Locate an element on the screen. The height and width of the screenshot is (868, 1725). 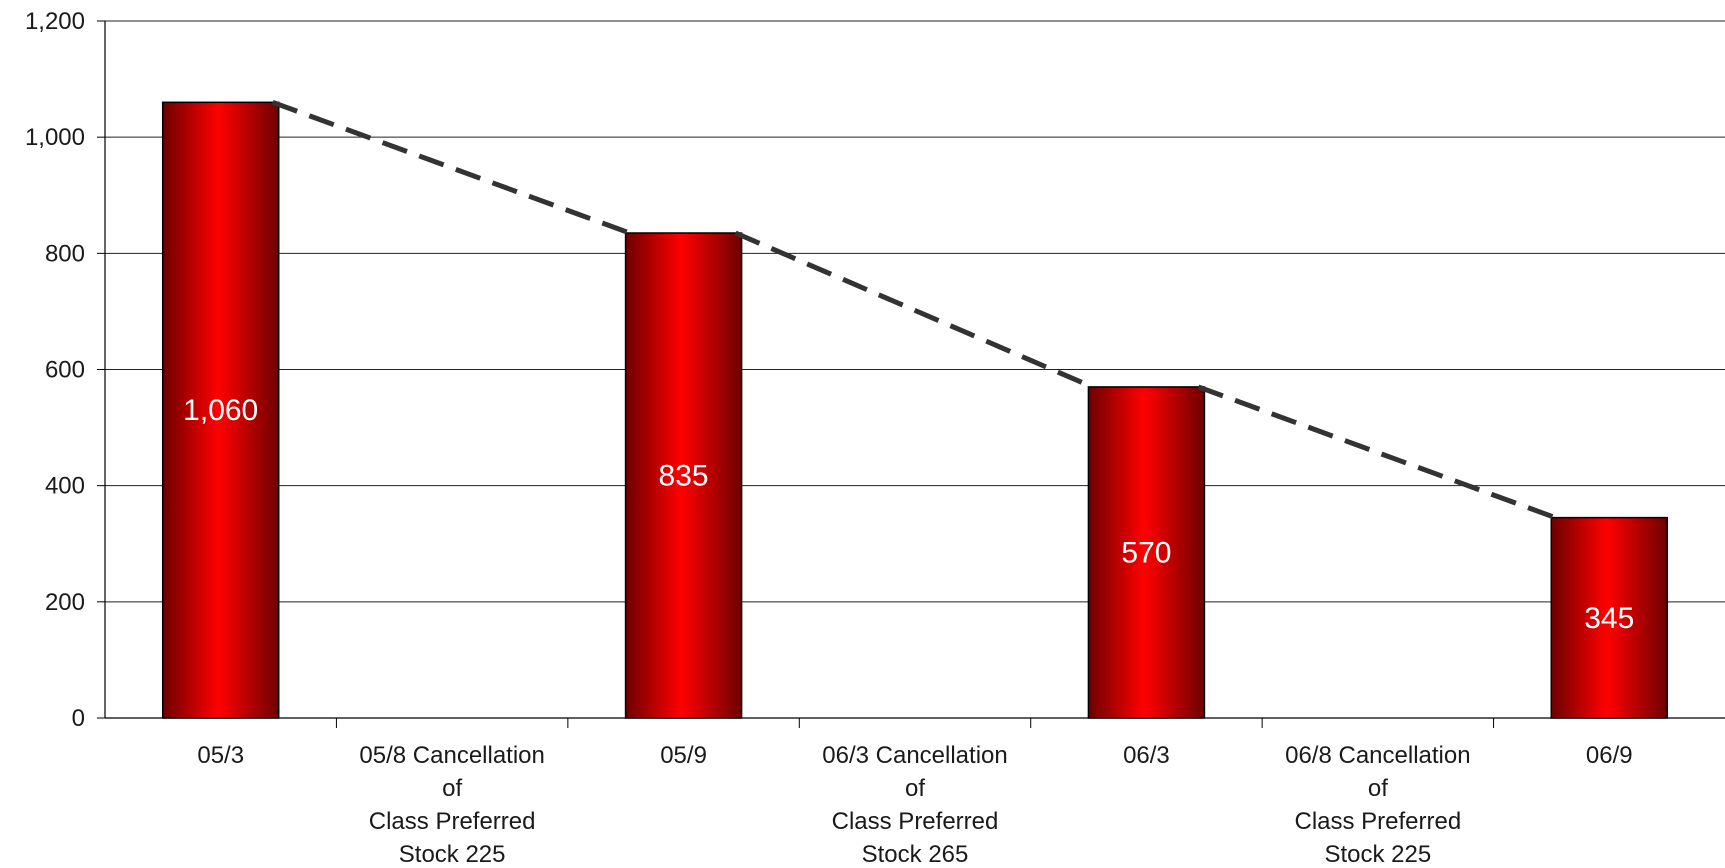
y-tick-label: 600 is located at coordinates (65, 370).